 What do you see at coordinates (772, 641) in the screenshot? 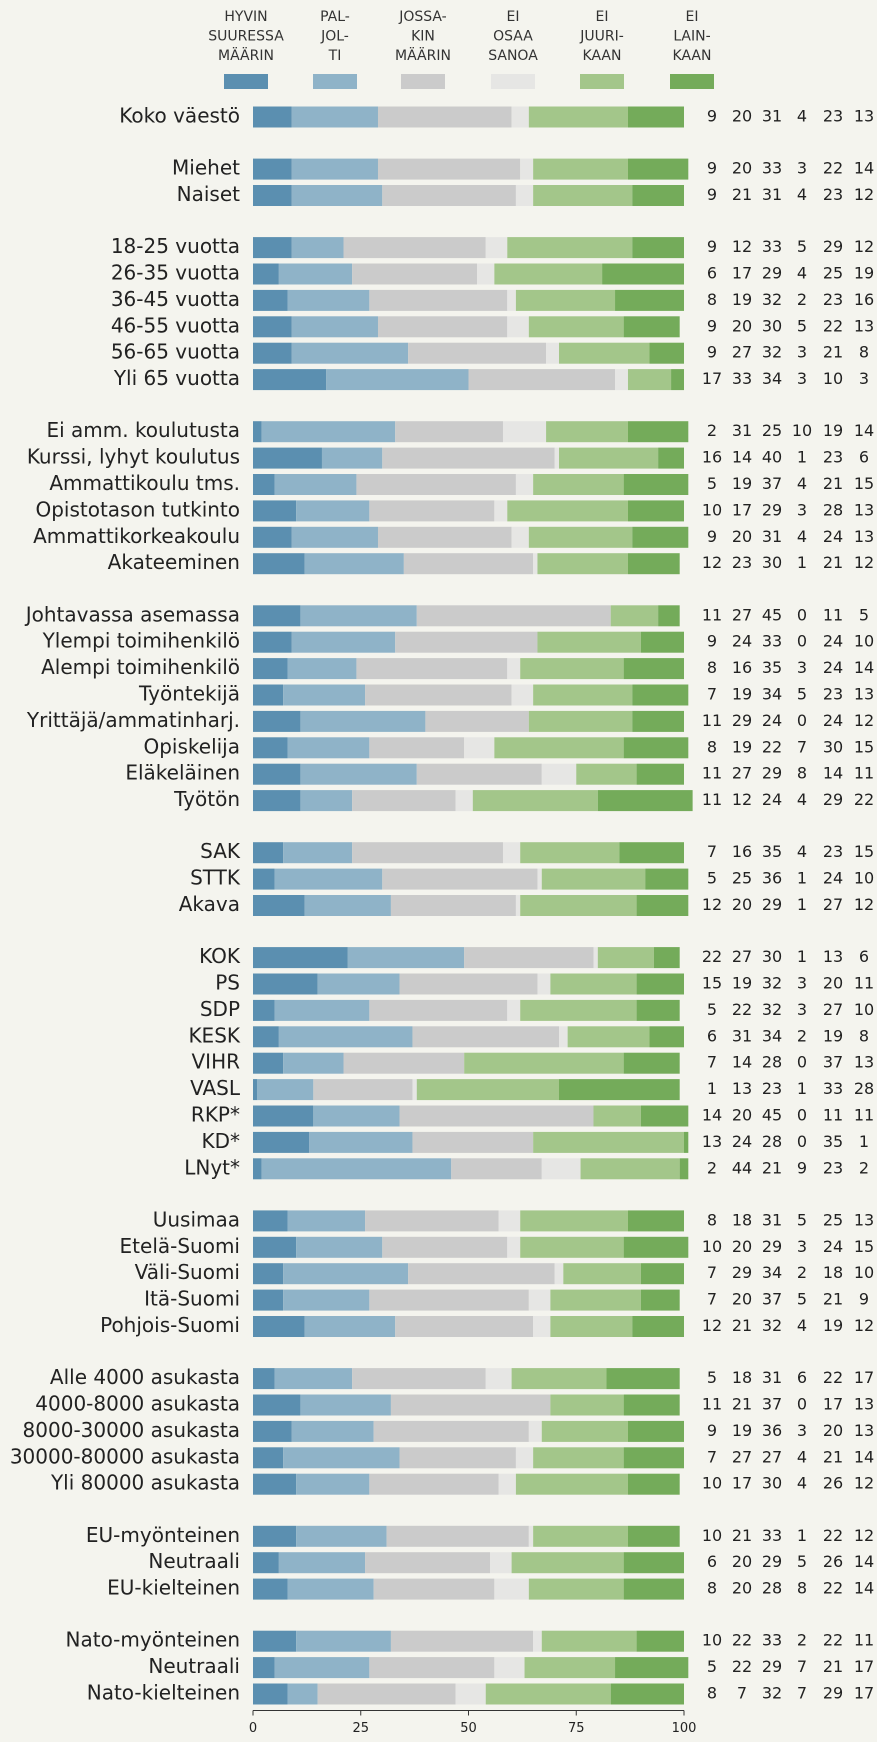
I see `value-label: 33` at bounding box center [772, 641].